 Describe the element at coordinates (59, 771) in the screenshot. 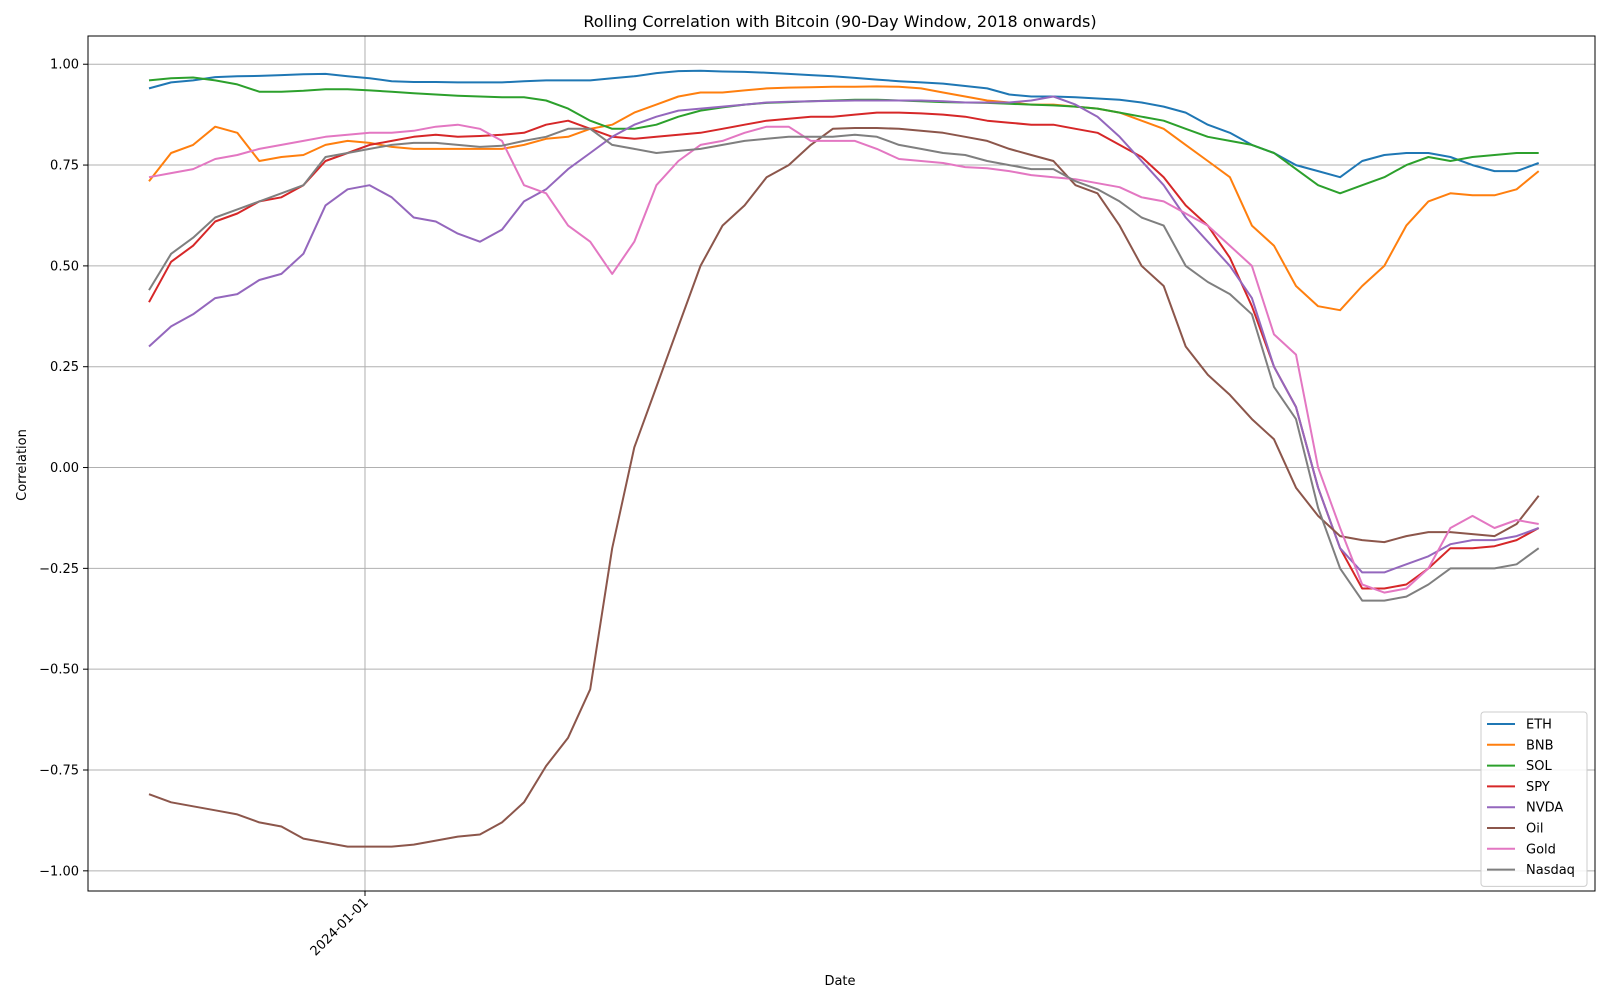

I see `y-tick-label: −0.75` at that location.